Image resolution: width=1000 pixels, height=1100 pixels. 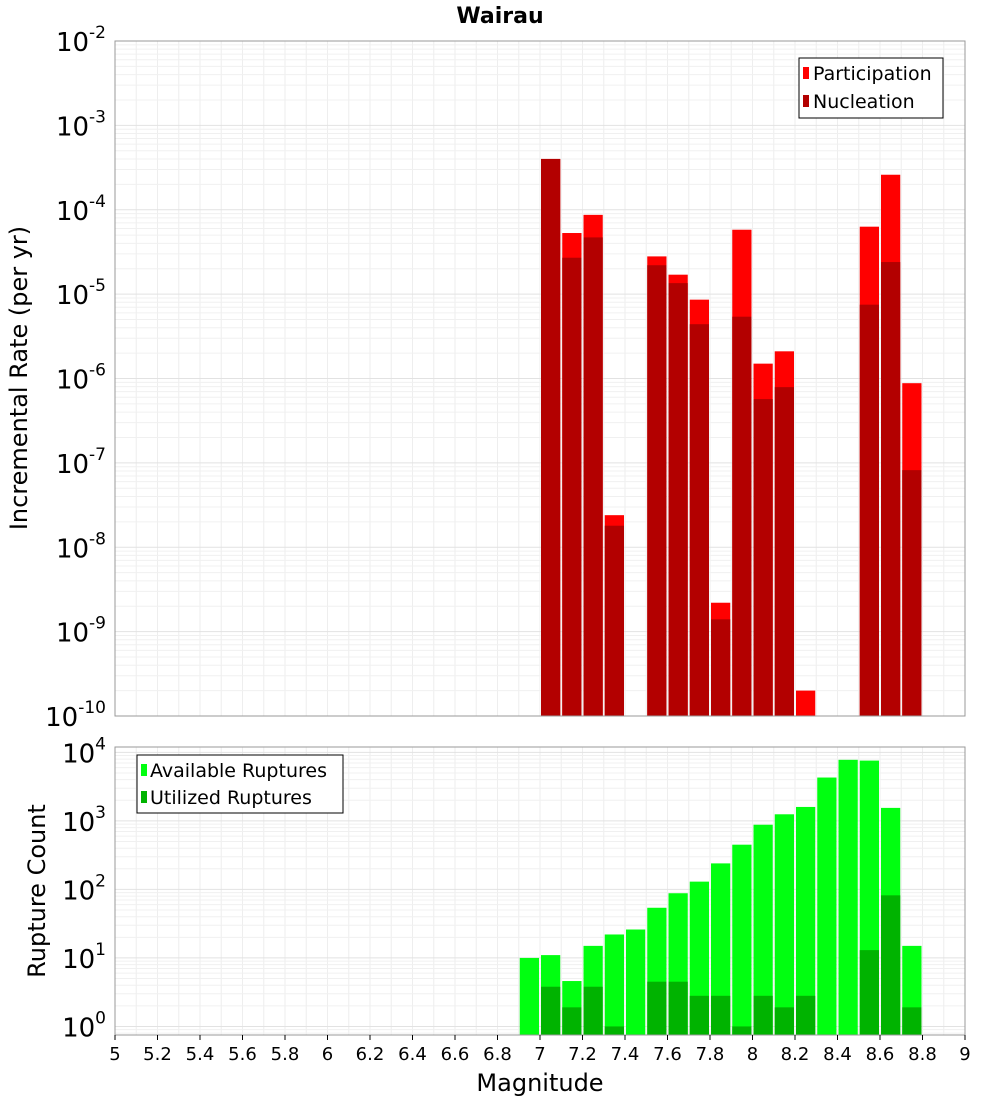 What do you see at coordinates (81, 293) in the screenshot?
I see `rate-y-tick-label: 10⁻⁵` at bounding box center [81, 293].